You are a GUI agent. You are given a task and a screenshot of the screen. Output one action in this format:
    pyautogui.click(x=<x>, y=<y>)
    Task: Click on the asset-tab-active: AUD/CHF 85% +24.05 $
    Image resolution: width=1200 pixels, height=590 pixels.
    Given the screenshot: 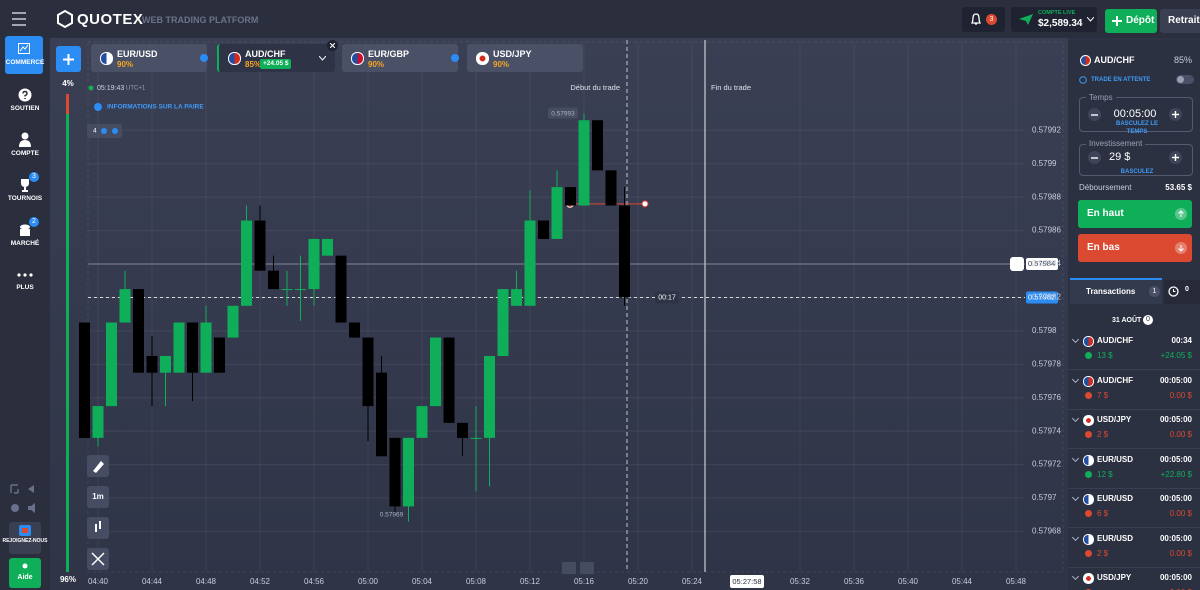 What is the action you would take?
    pyautogui.click(x=277, y=56)
    